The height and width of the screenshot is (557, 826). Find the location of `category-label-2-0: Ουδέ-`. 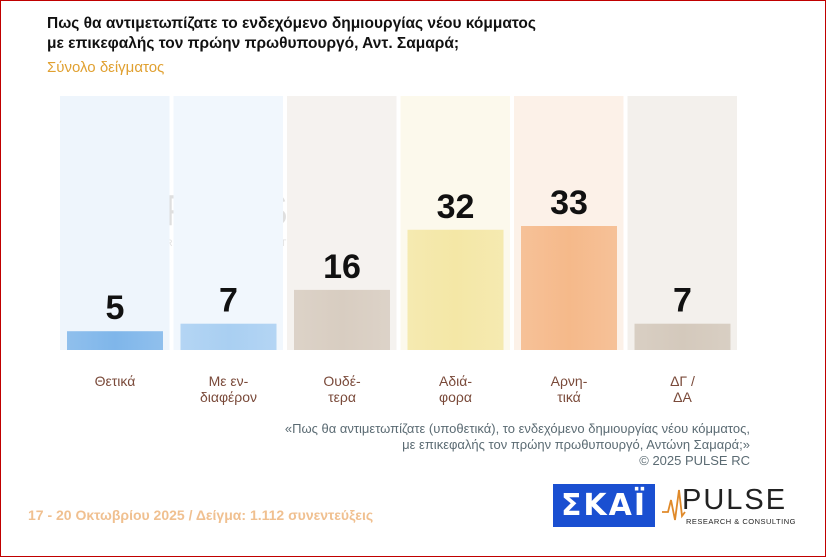

category-label-2-0: Ουδέ- is located at coordinates (342, 381).